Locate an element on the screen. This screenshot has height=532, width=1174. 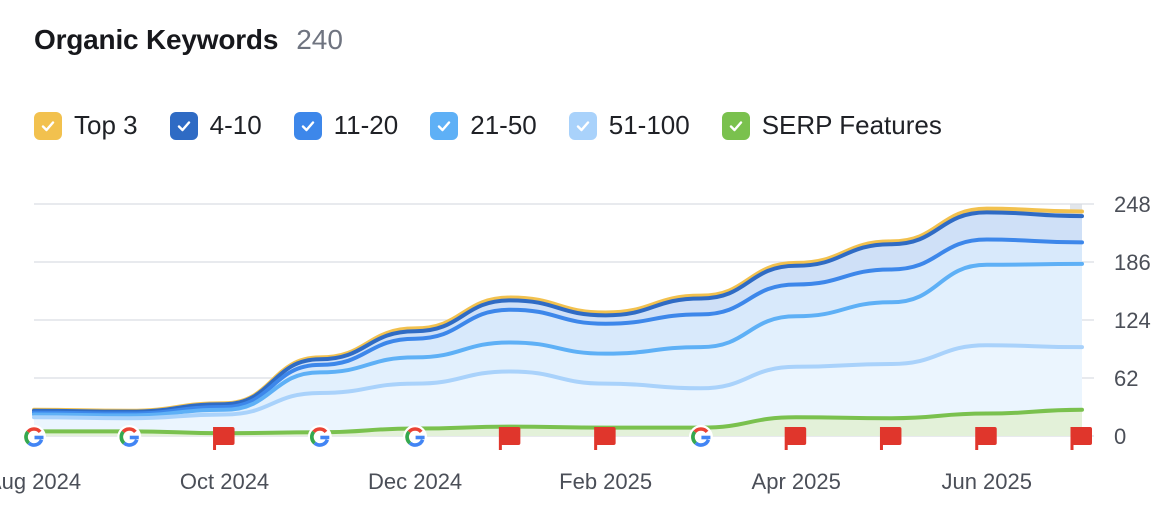
x-tick-label: Apr 2025 is located at coordinates (796, 481).